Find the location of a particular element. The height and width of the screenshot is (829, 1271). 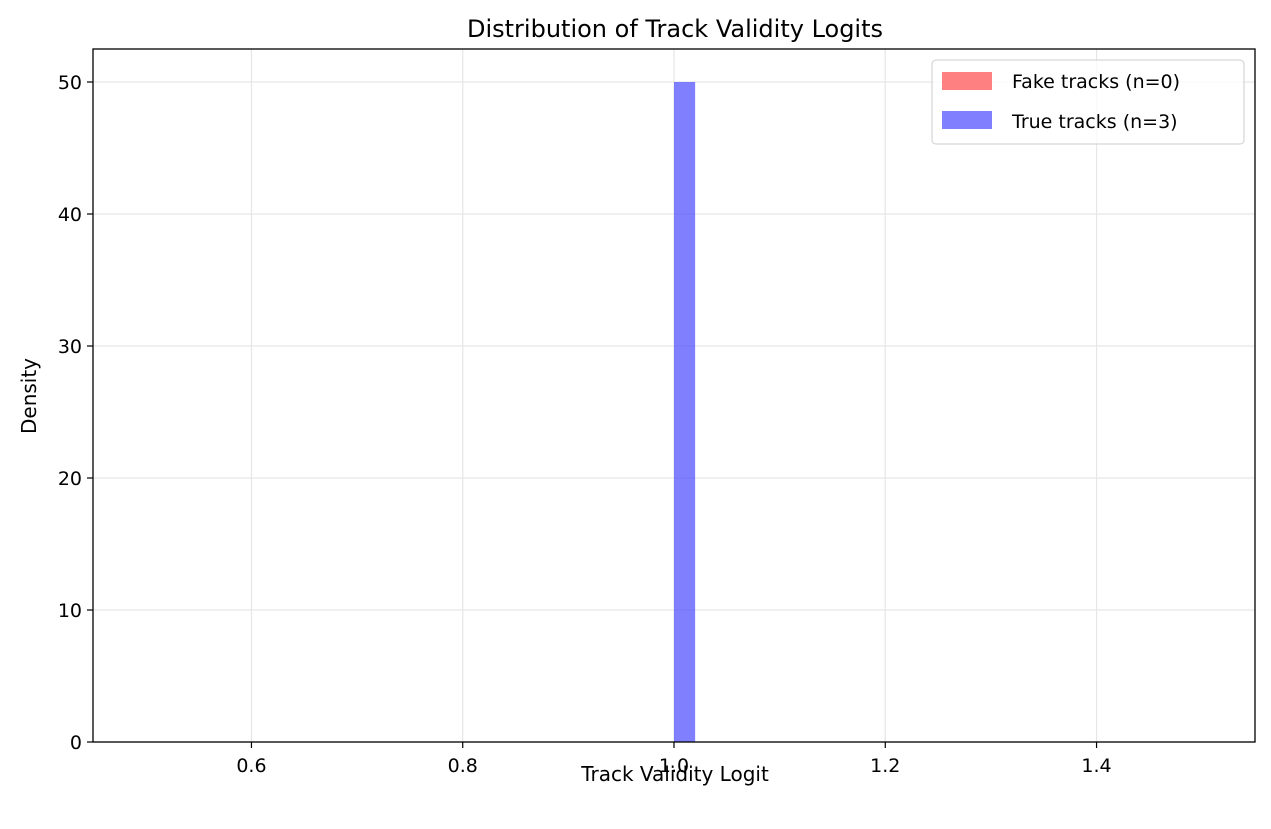

y-tick-label: 30 is located at coordinates (70, 347).